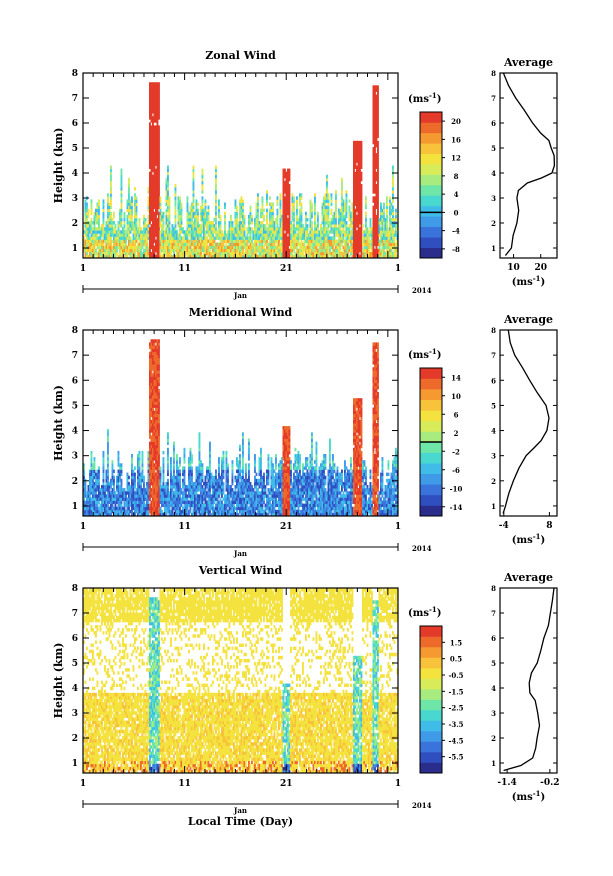 Image resolution: width=613 pixels, height=876 pixels. I want to click on average-y-tick-label: 5, so click(493, 148).